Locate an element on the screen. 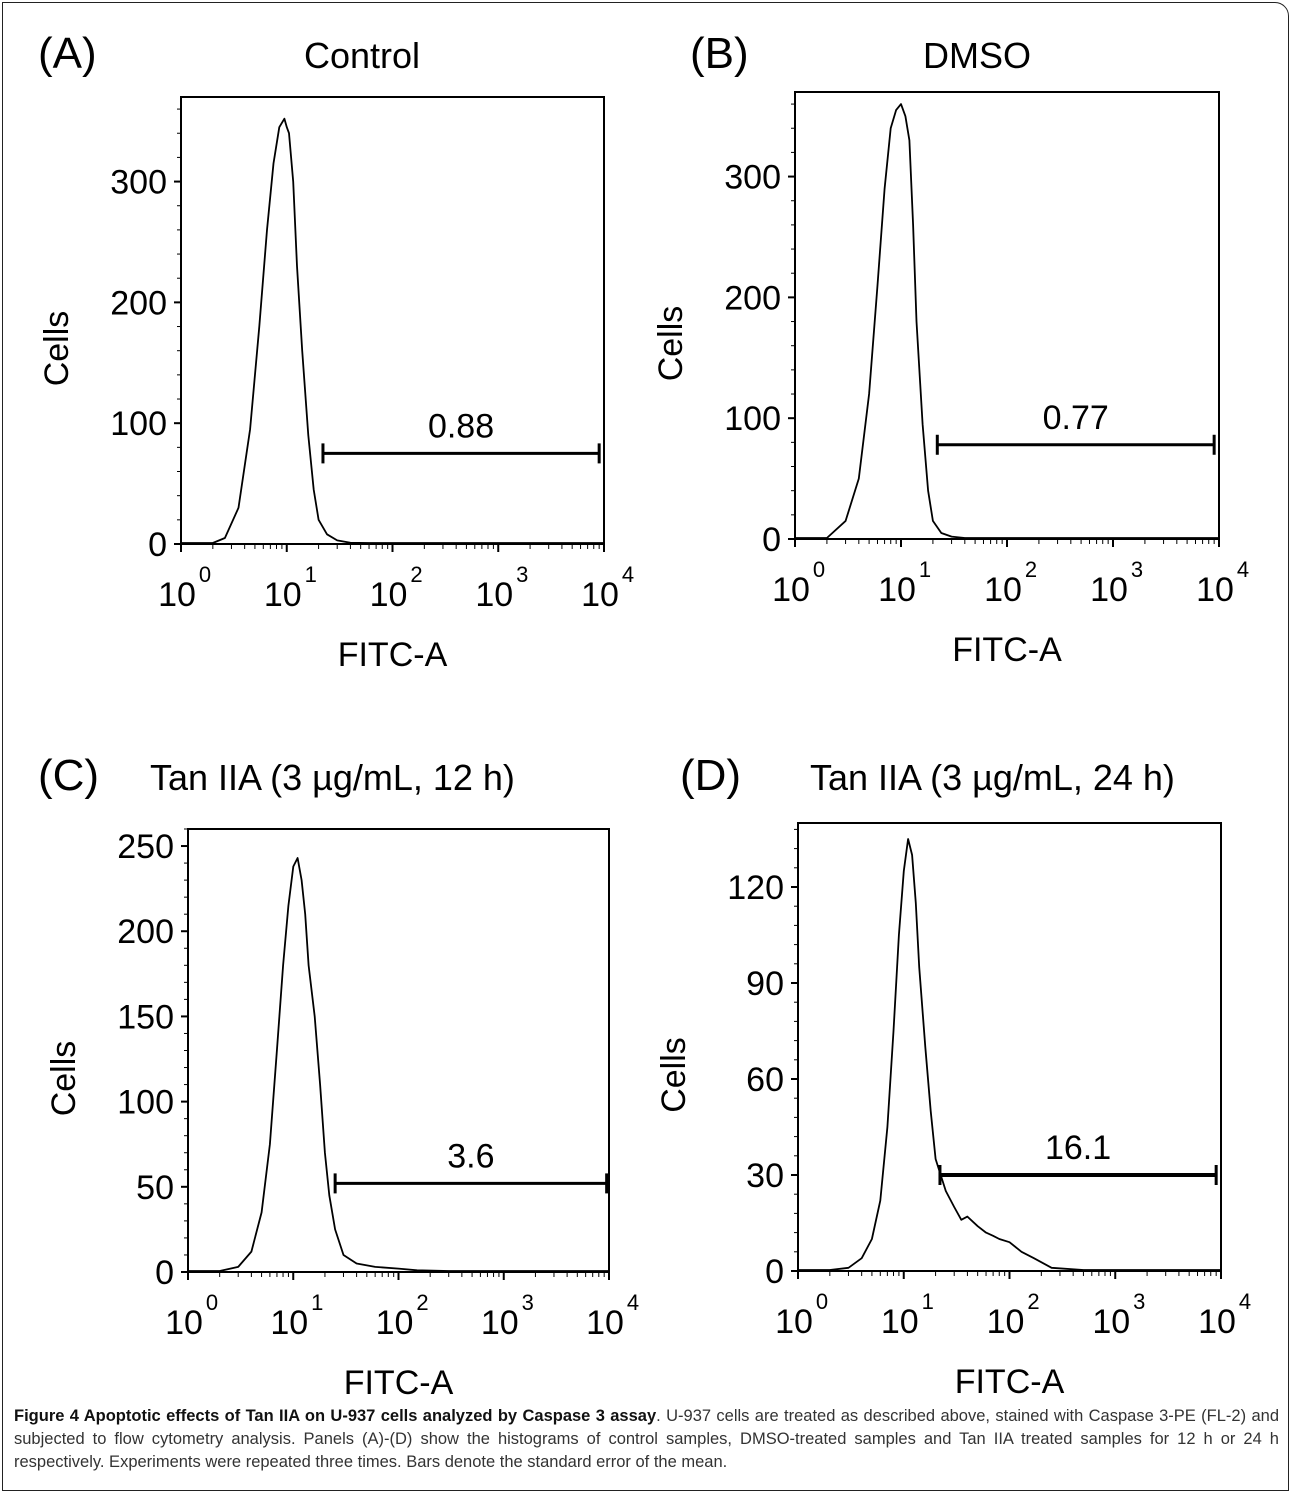 The width and height of the screenshot is (1293, 1495). gate-label: 0.77 is located at coordinates (1076, 418).